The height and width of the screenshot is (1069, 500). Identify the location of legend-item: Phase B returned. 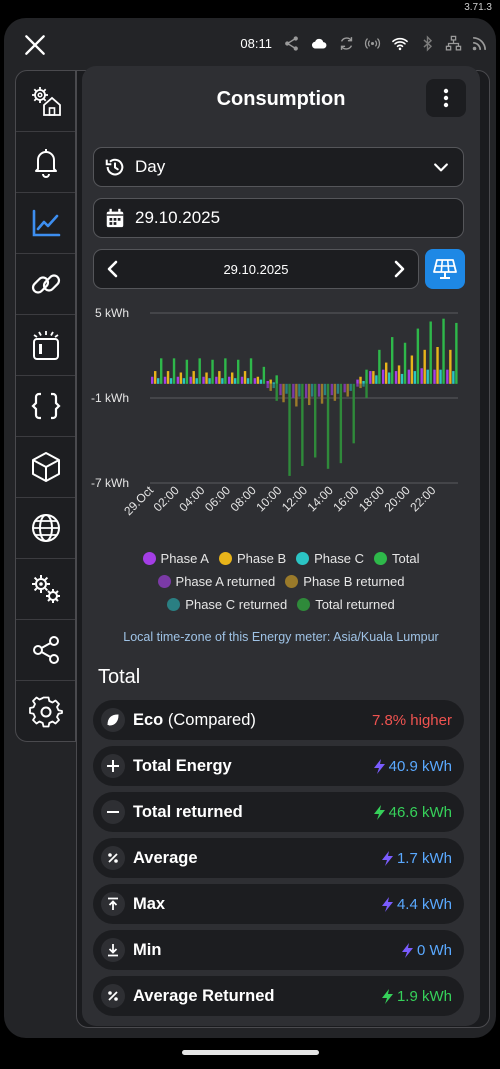
(344, 581).